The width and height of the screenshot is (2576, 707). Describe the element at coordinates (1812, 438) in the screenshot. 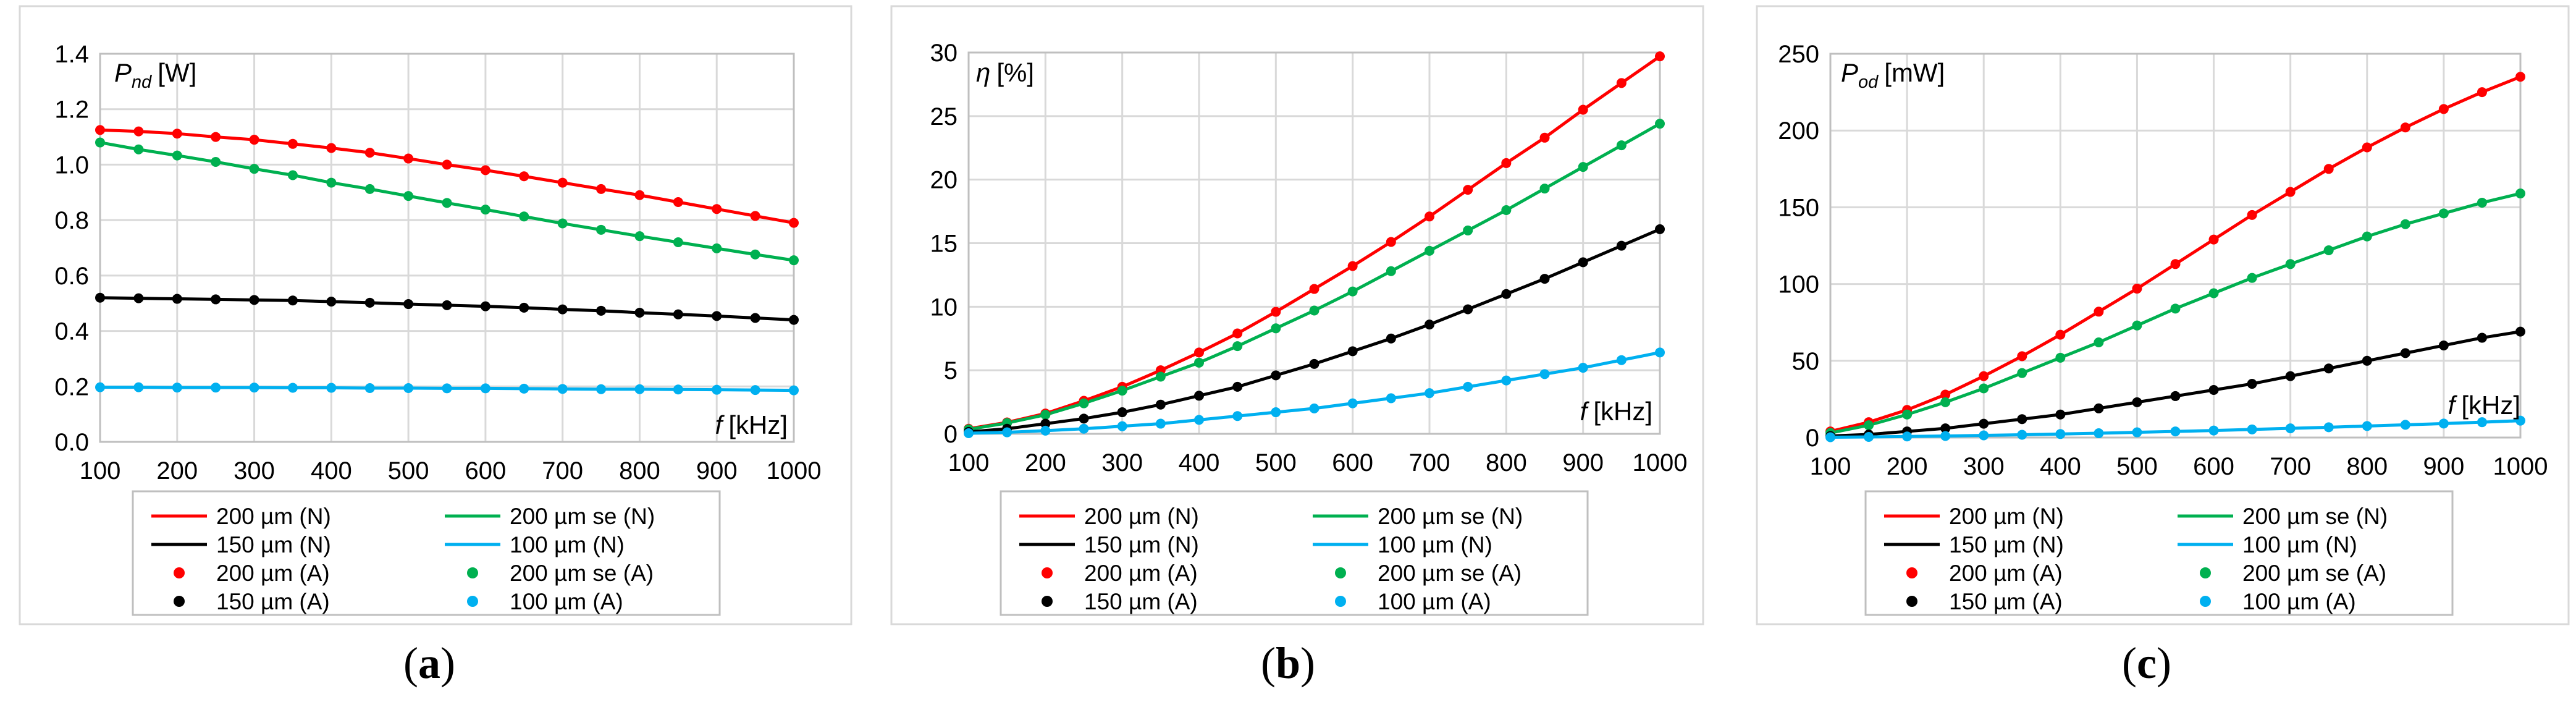

I see `y-tick-label: 0` at that location.